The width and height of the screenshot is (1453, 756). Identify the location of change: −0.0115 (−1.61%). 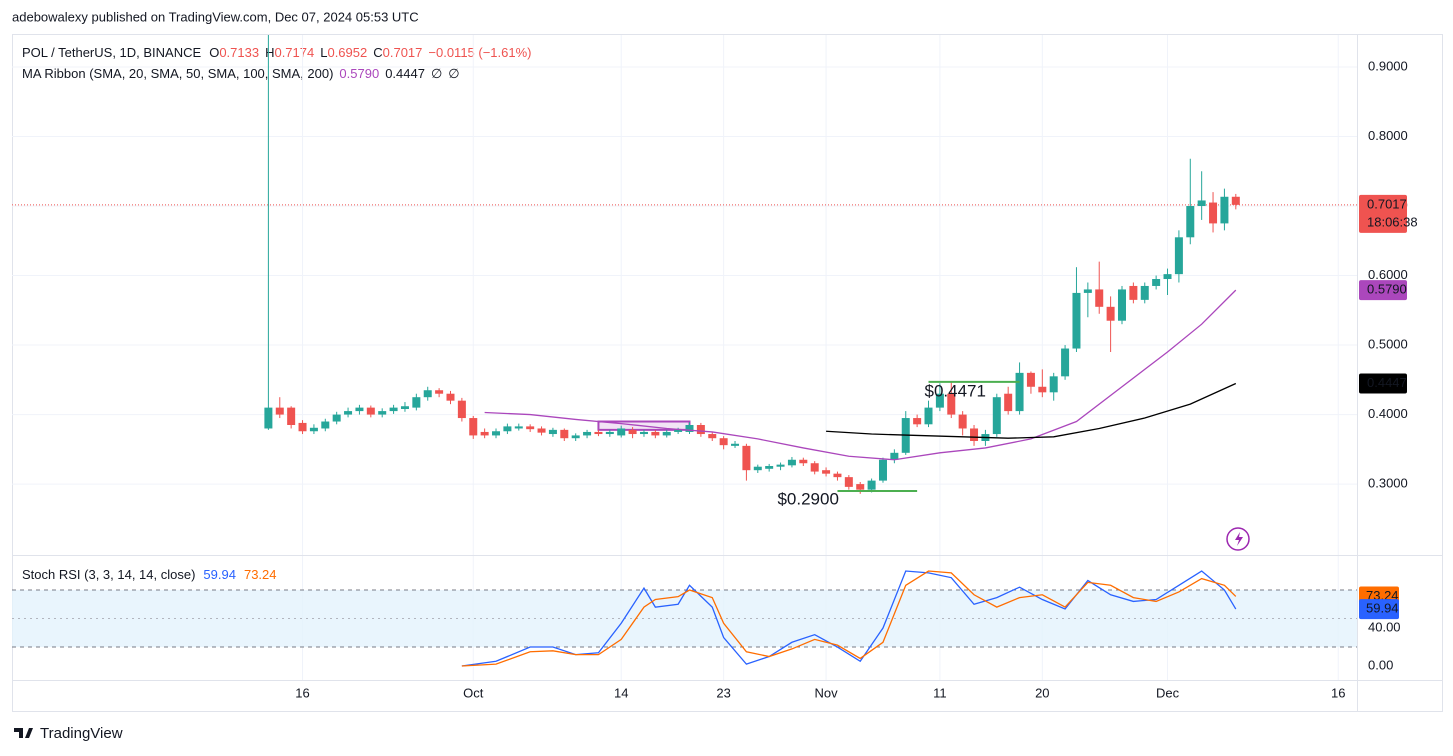
(479, 52).